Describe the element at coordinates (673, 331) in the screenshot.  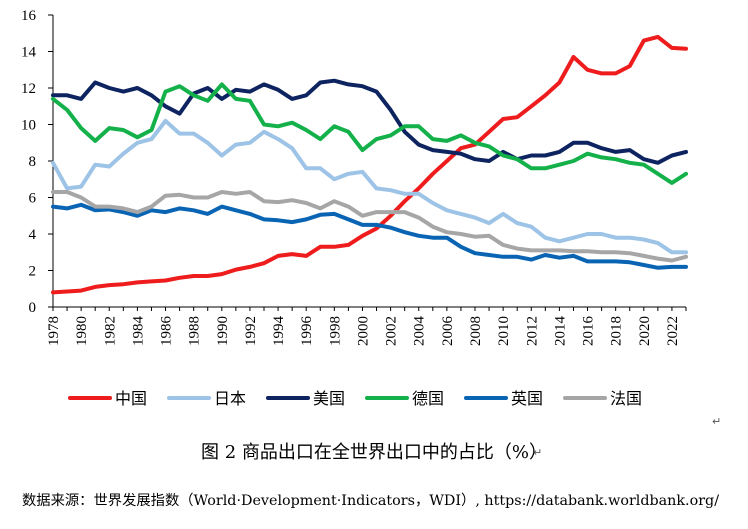
I see `x-tick-label: 2022` at that location.